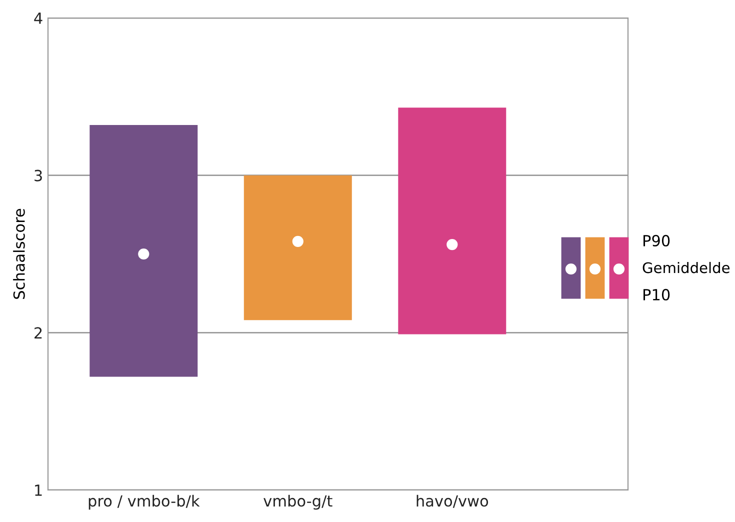 The image size is (735, 522). Describe the element at coordinates (19, 253) in the screenshot. I see `y-axis-title: Schaalscore` at that location.